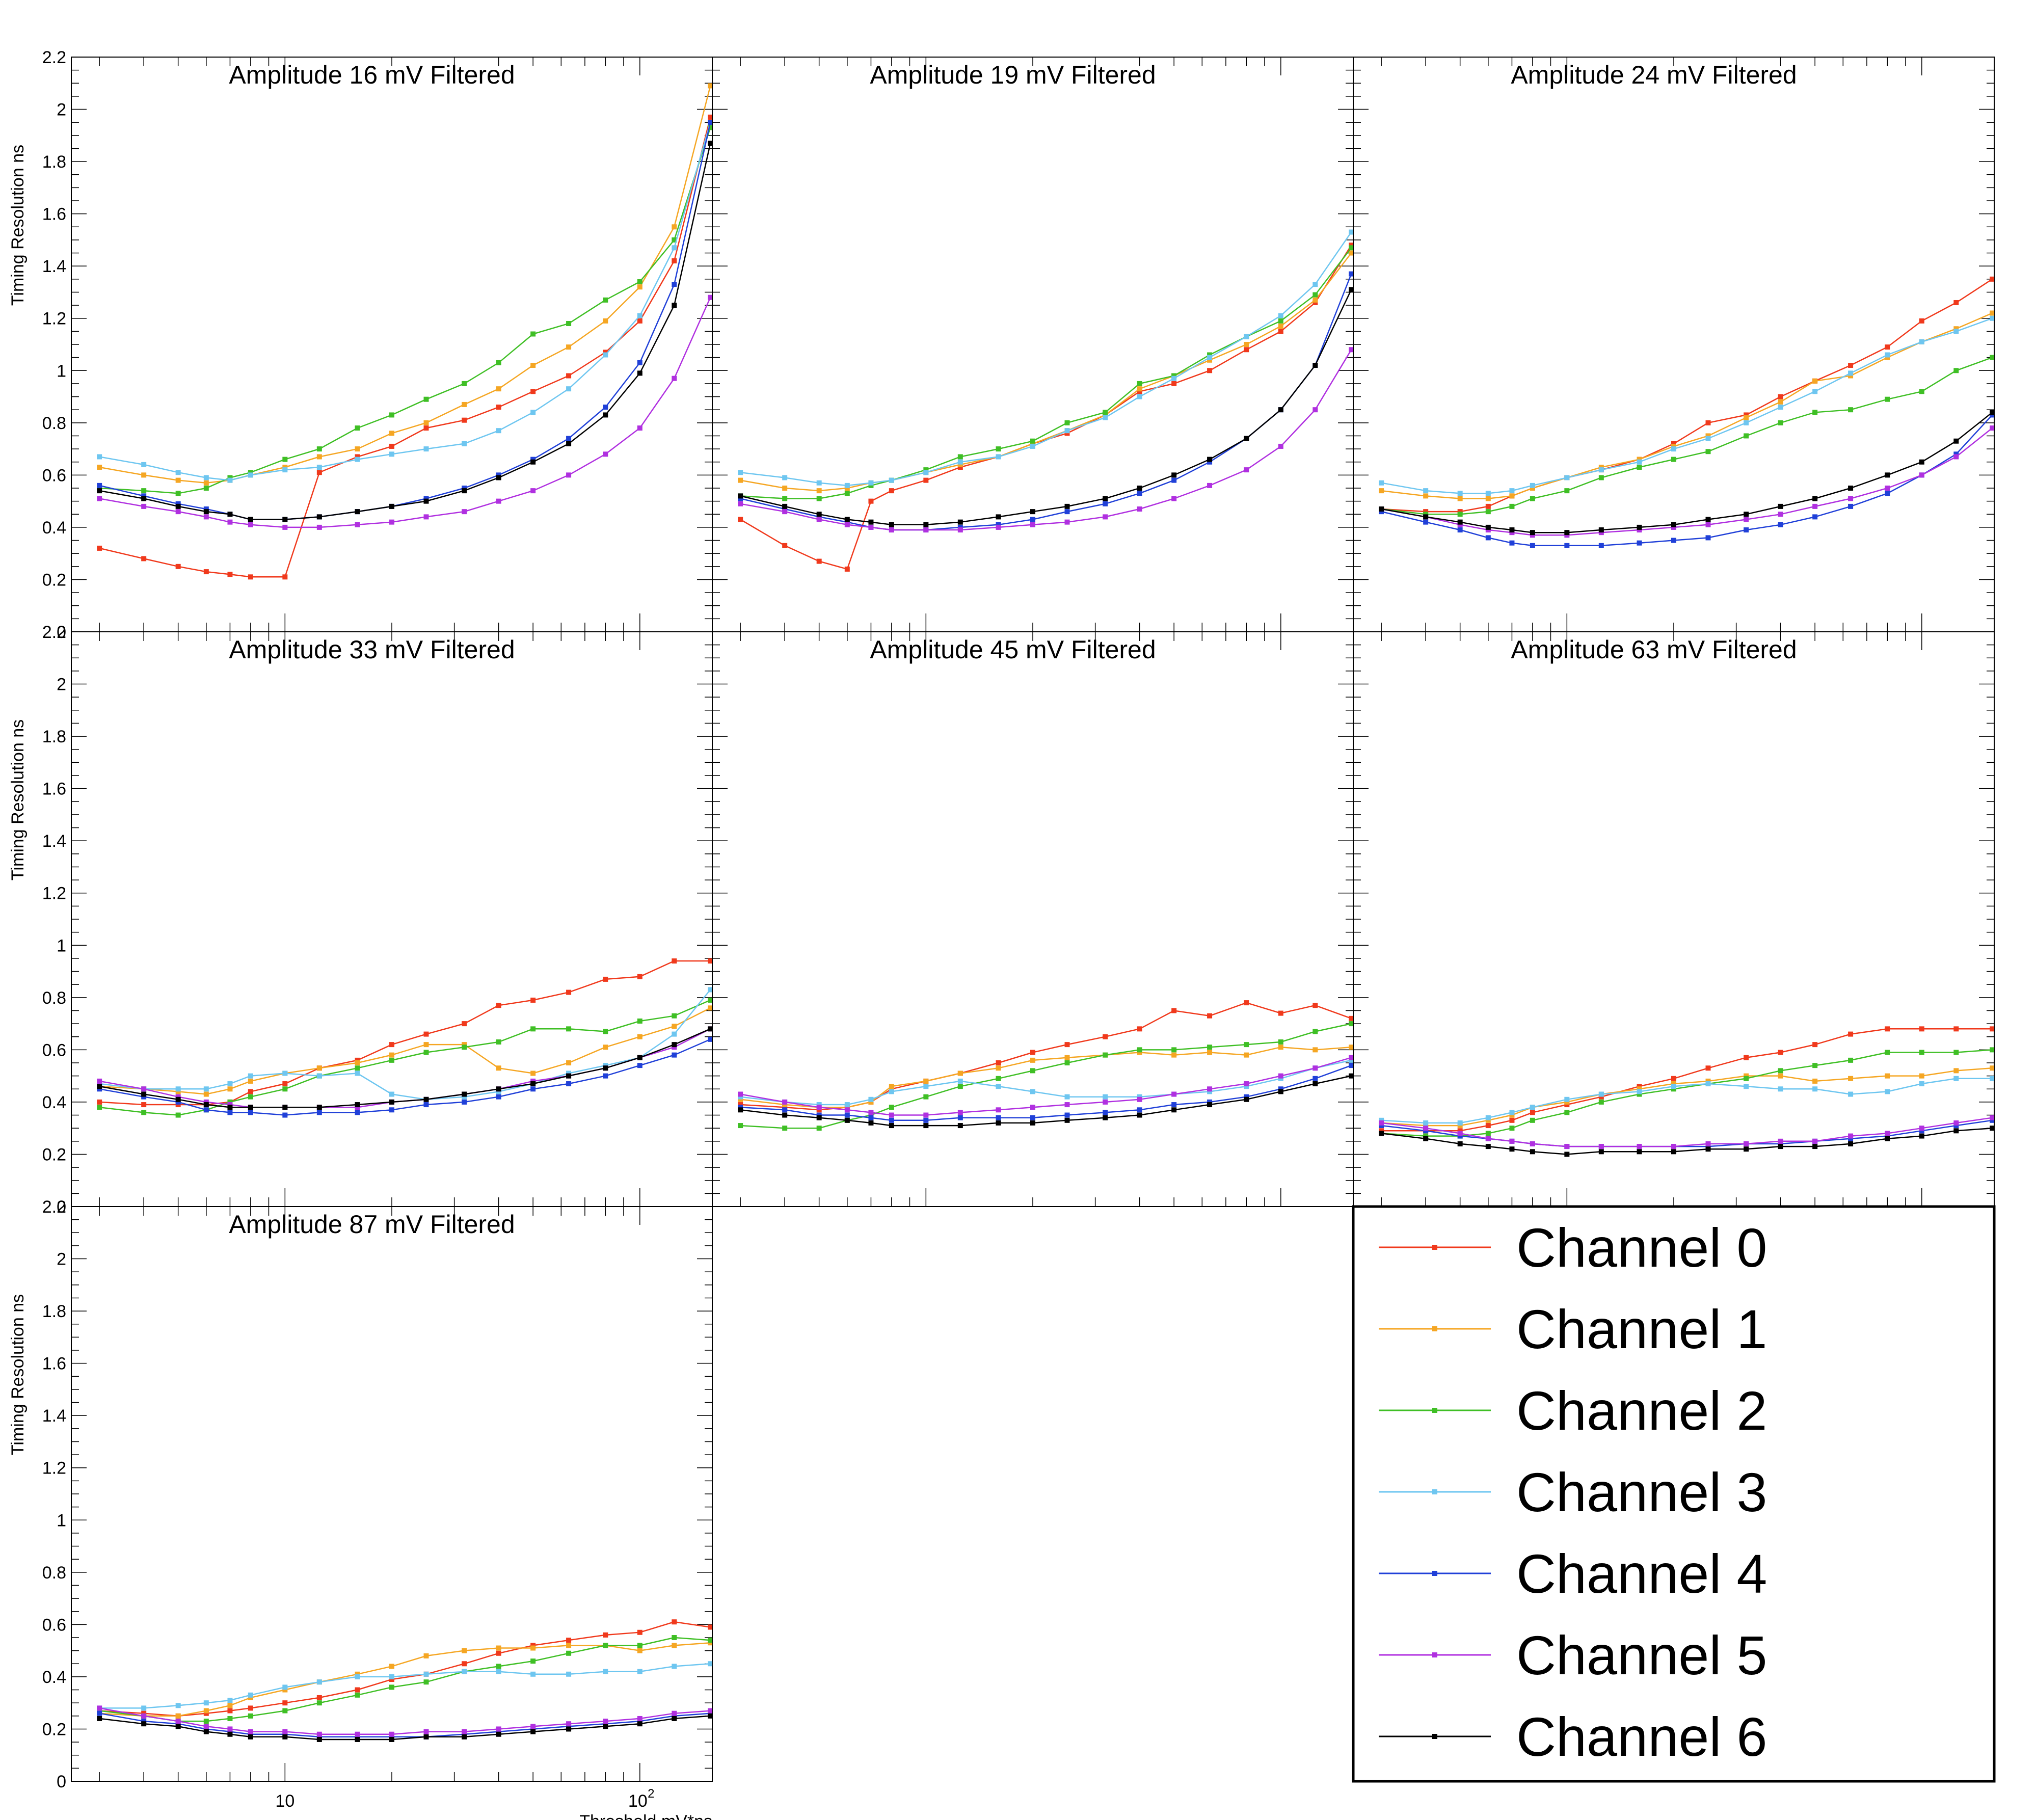 The width and height of the screenshot is (2036, 1820). What do you see at coordinates (54, 1625) in the screenshot?
I see `y-tick-label: 0.6` at bounding box center [54, 1625].